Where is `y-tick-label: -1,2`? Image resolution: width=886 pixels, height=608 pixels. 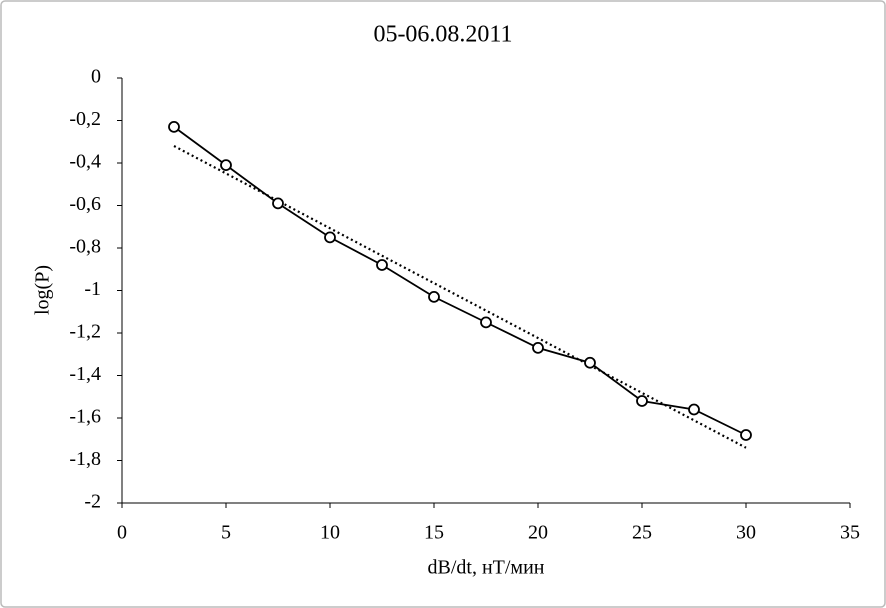 y-tick-label: -1,2 is located at coordinates (85, 332).